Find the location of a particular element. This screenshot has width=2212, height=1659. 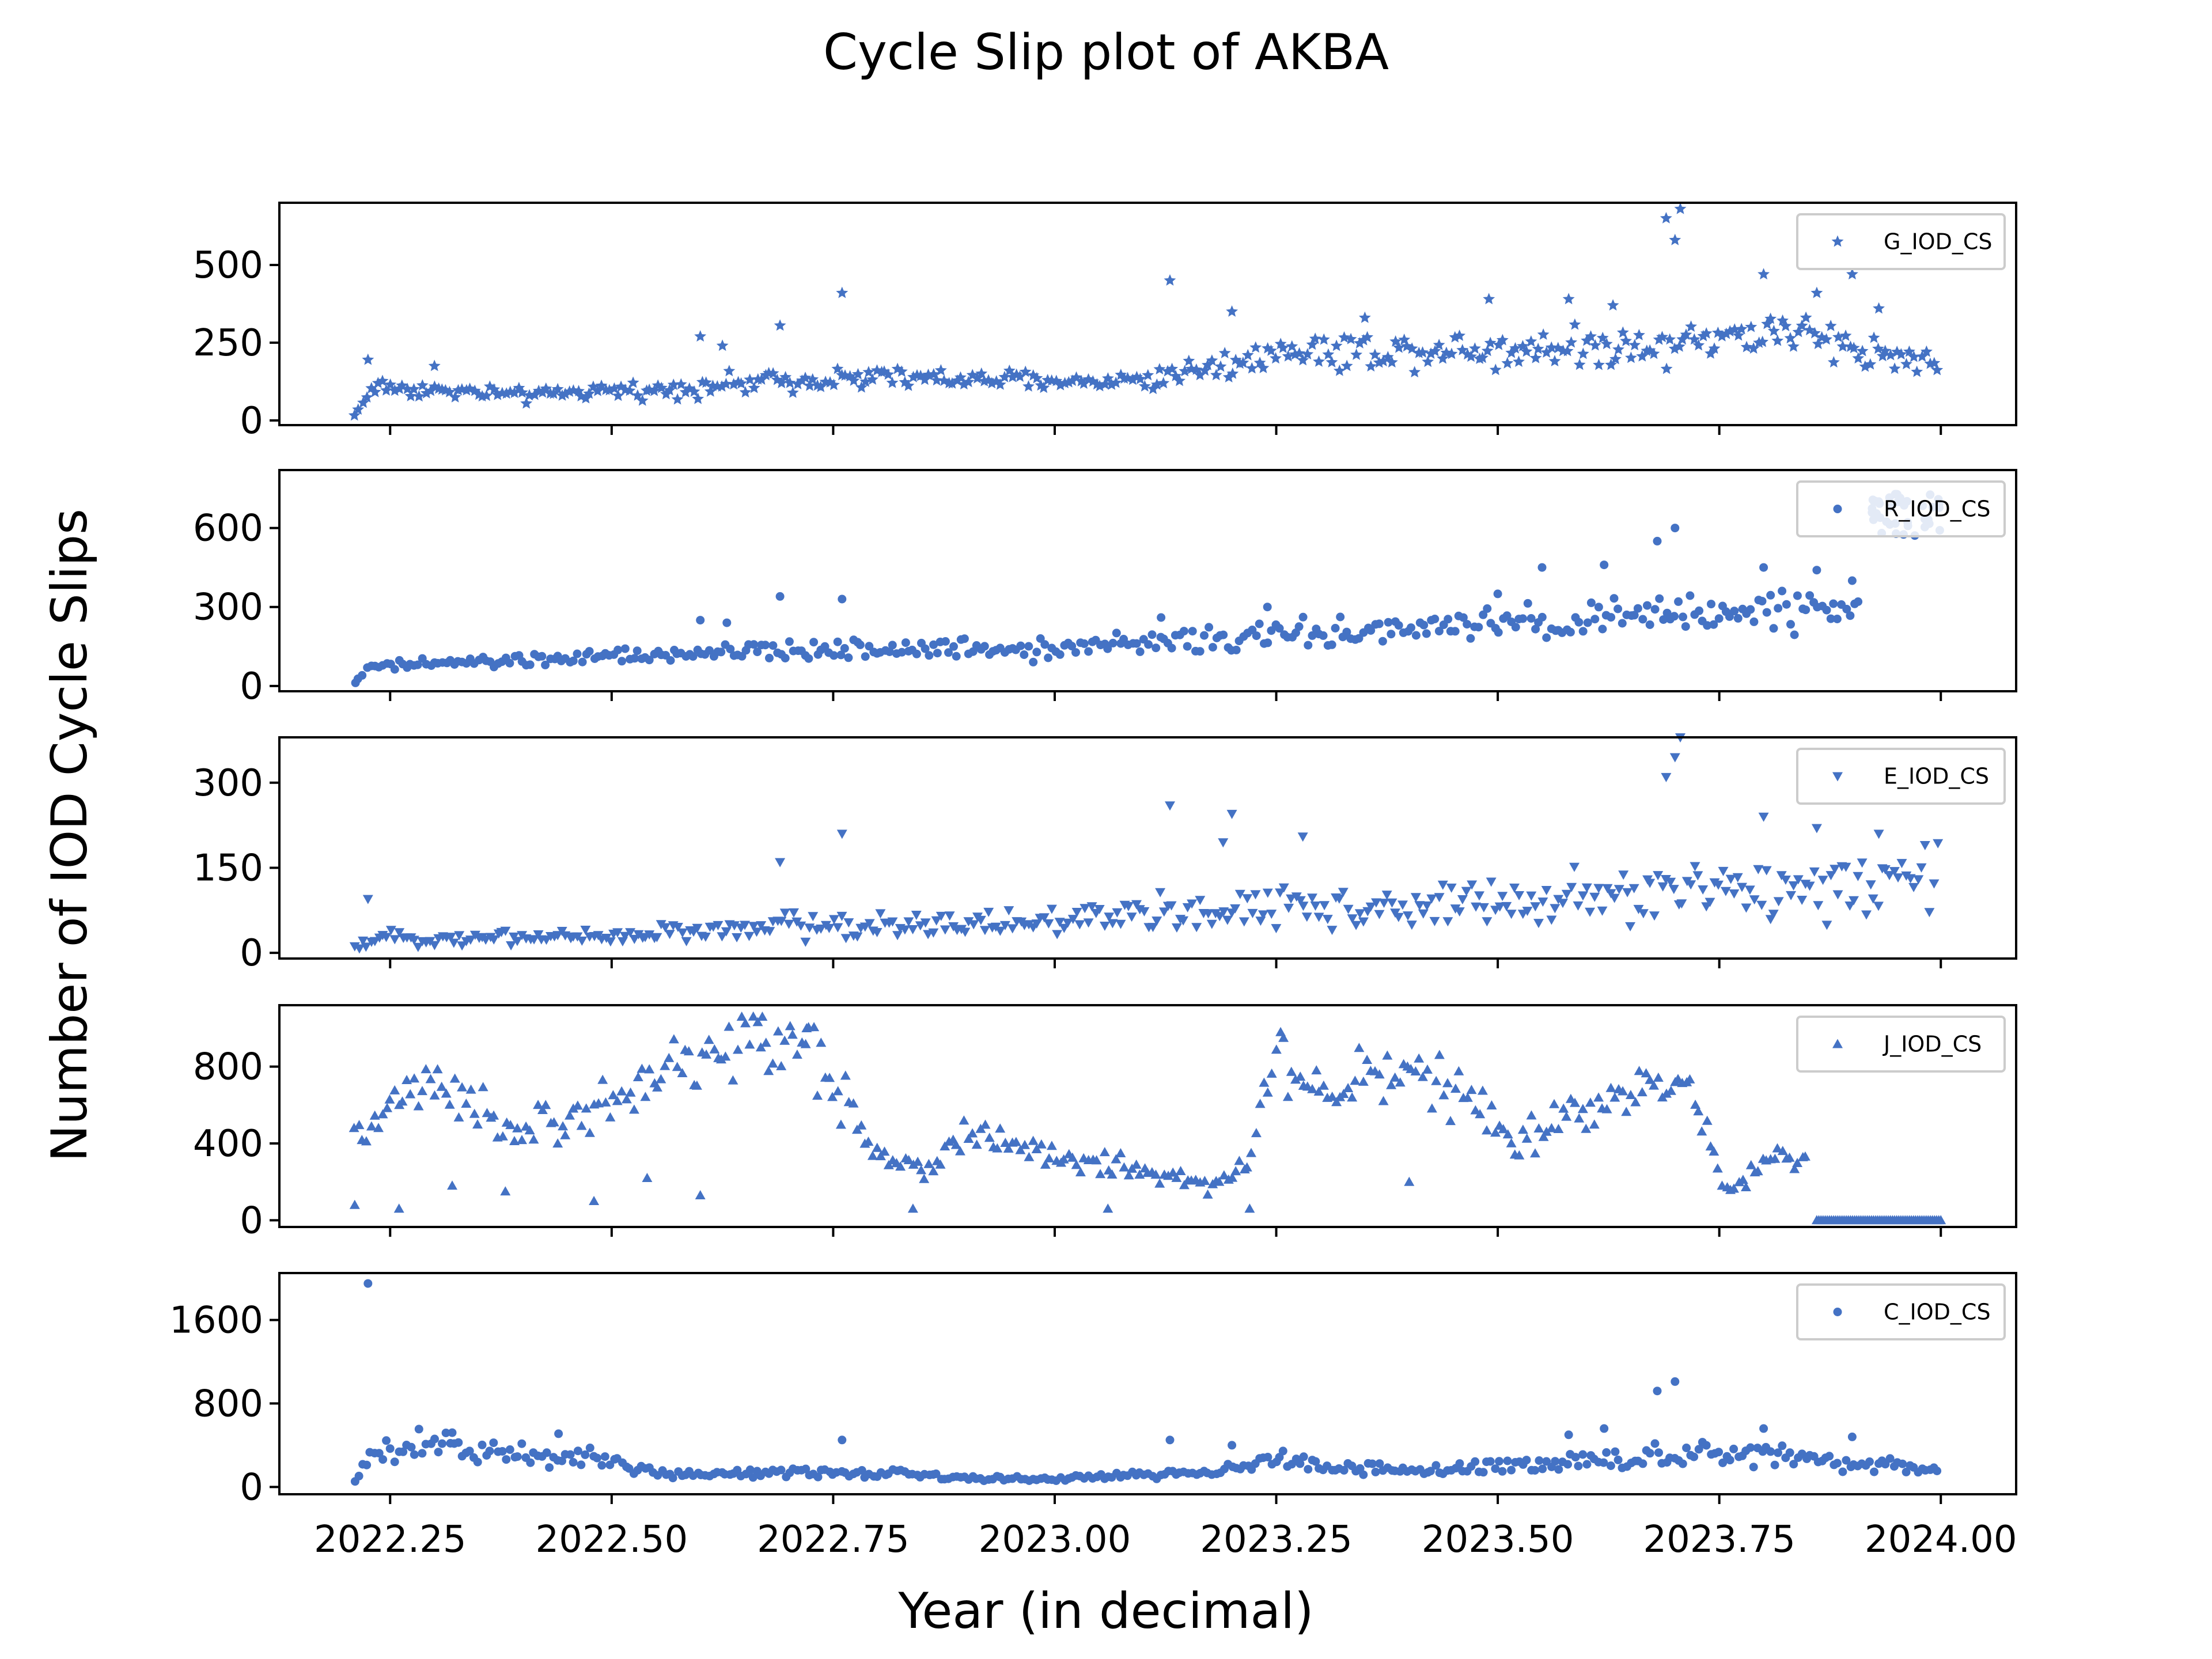

series-J_IOD_CS is located at coordinates (1147, 1118).